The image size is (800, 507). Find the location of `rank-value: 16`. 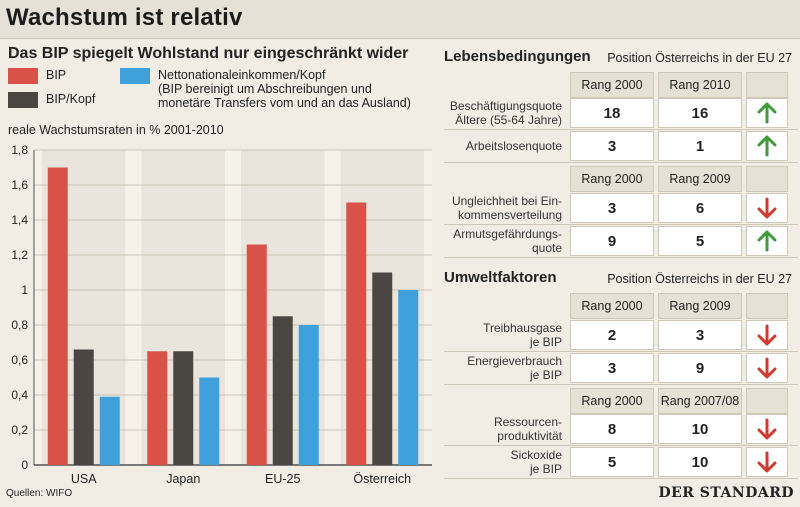

rank-value: 16 is located at coordinates (700, 113).